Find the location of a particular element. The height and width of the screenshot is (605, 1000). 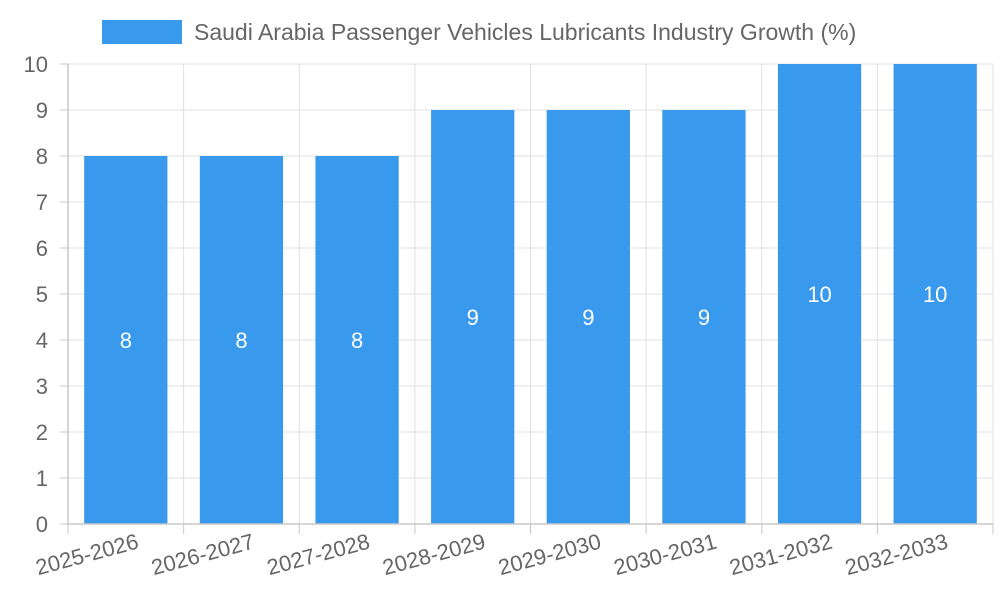

bar-2026-2027 is located at coordinates (241, 340).